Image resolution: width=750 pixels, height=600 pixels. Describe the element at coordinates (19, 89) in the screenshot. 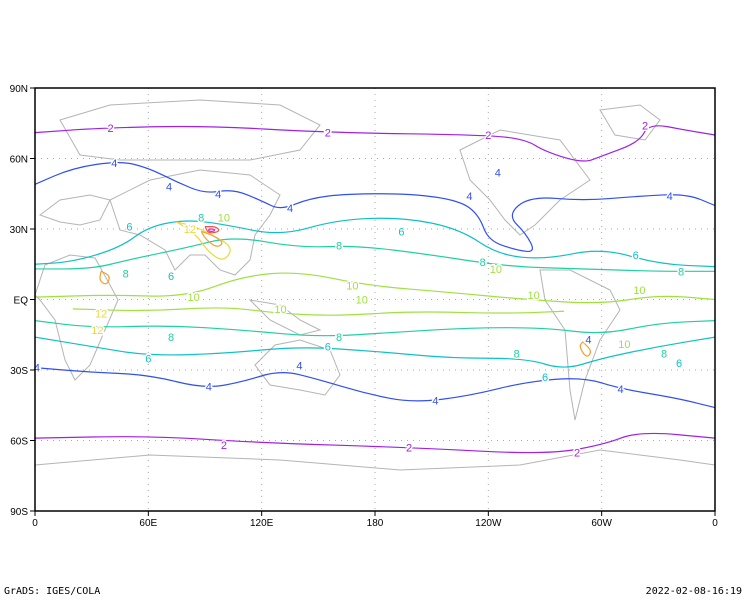

I see `lat-tick-label: 90N` at that location.